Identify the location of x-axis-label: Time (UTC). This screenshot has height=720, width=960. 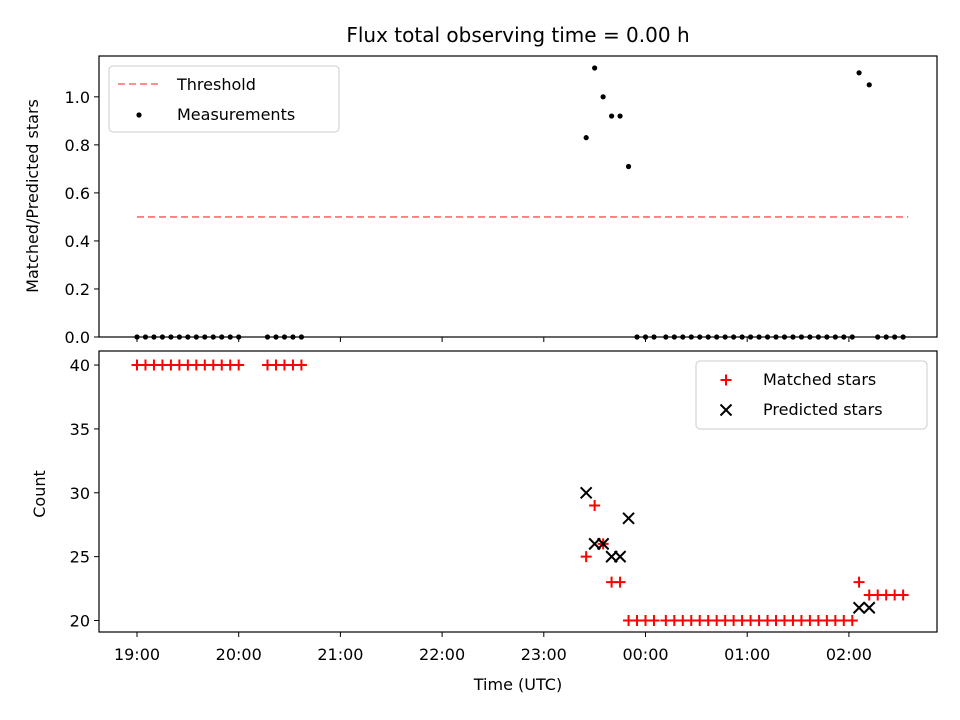
(517, 684).